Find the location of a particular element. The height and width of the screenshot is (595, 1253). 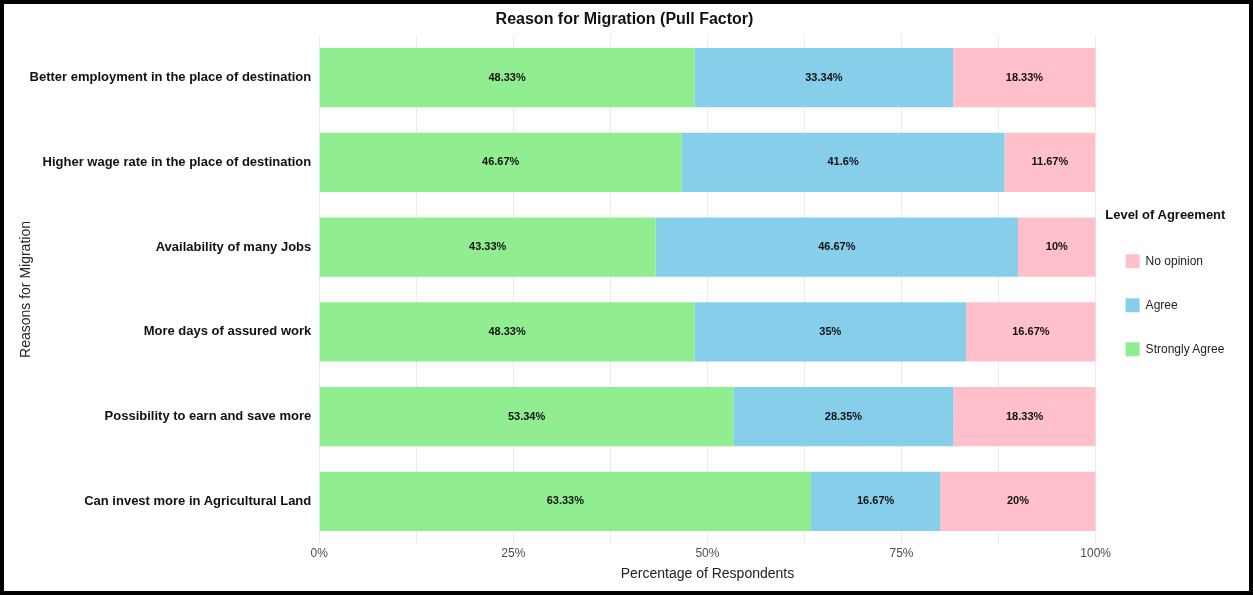

x-tick-label: 0% is located at coordinates (319, 553).